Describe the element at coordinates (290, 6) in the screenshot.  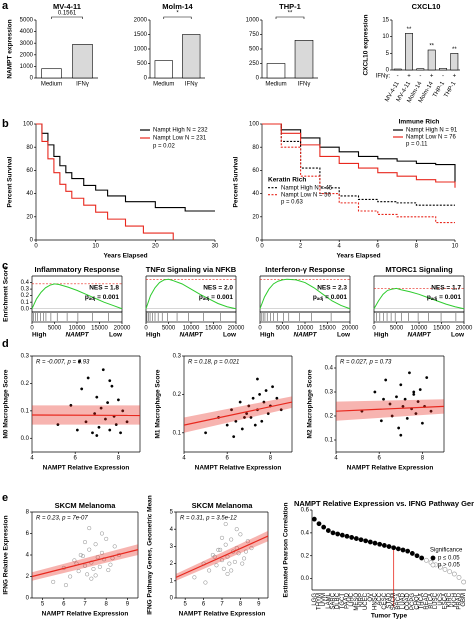
I see `chart-title: THP-1` at that location.